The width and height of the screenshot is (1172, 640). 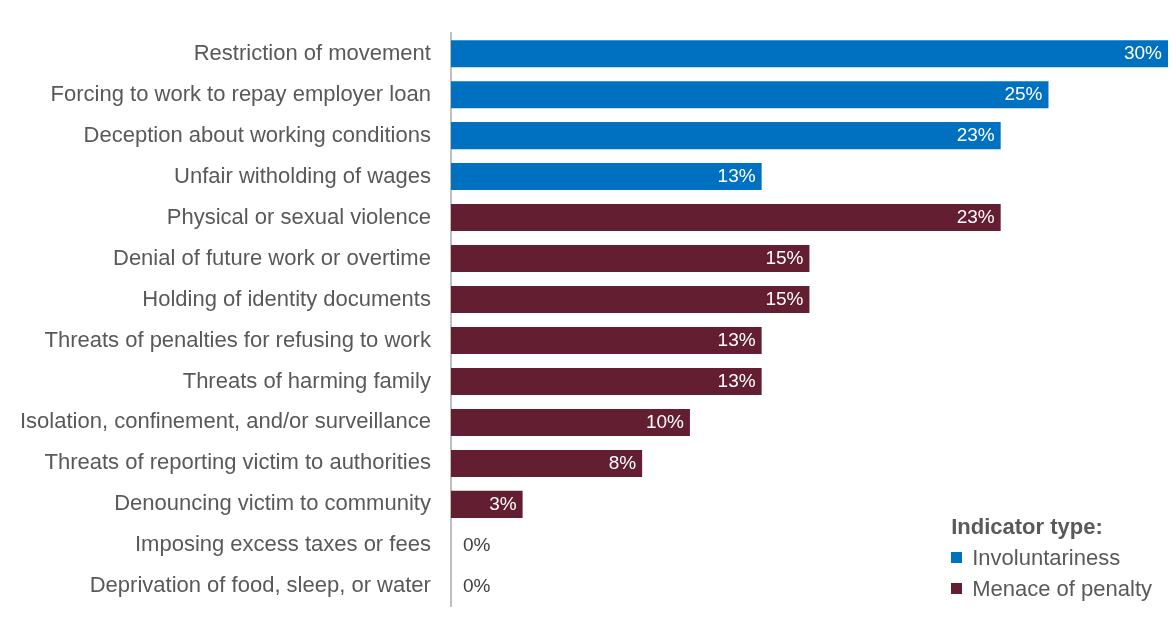 What do you see at coordinates (240, 93) in the screenshot?
I see `y-tick-label: Forcing to work to repay employer loan` at bounding box center [240, 93].